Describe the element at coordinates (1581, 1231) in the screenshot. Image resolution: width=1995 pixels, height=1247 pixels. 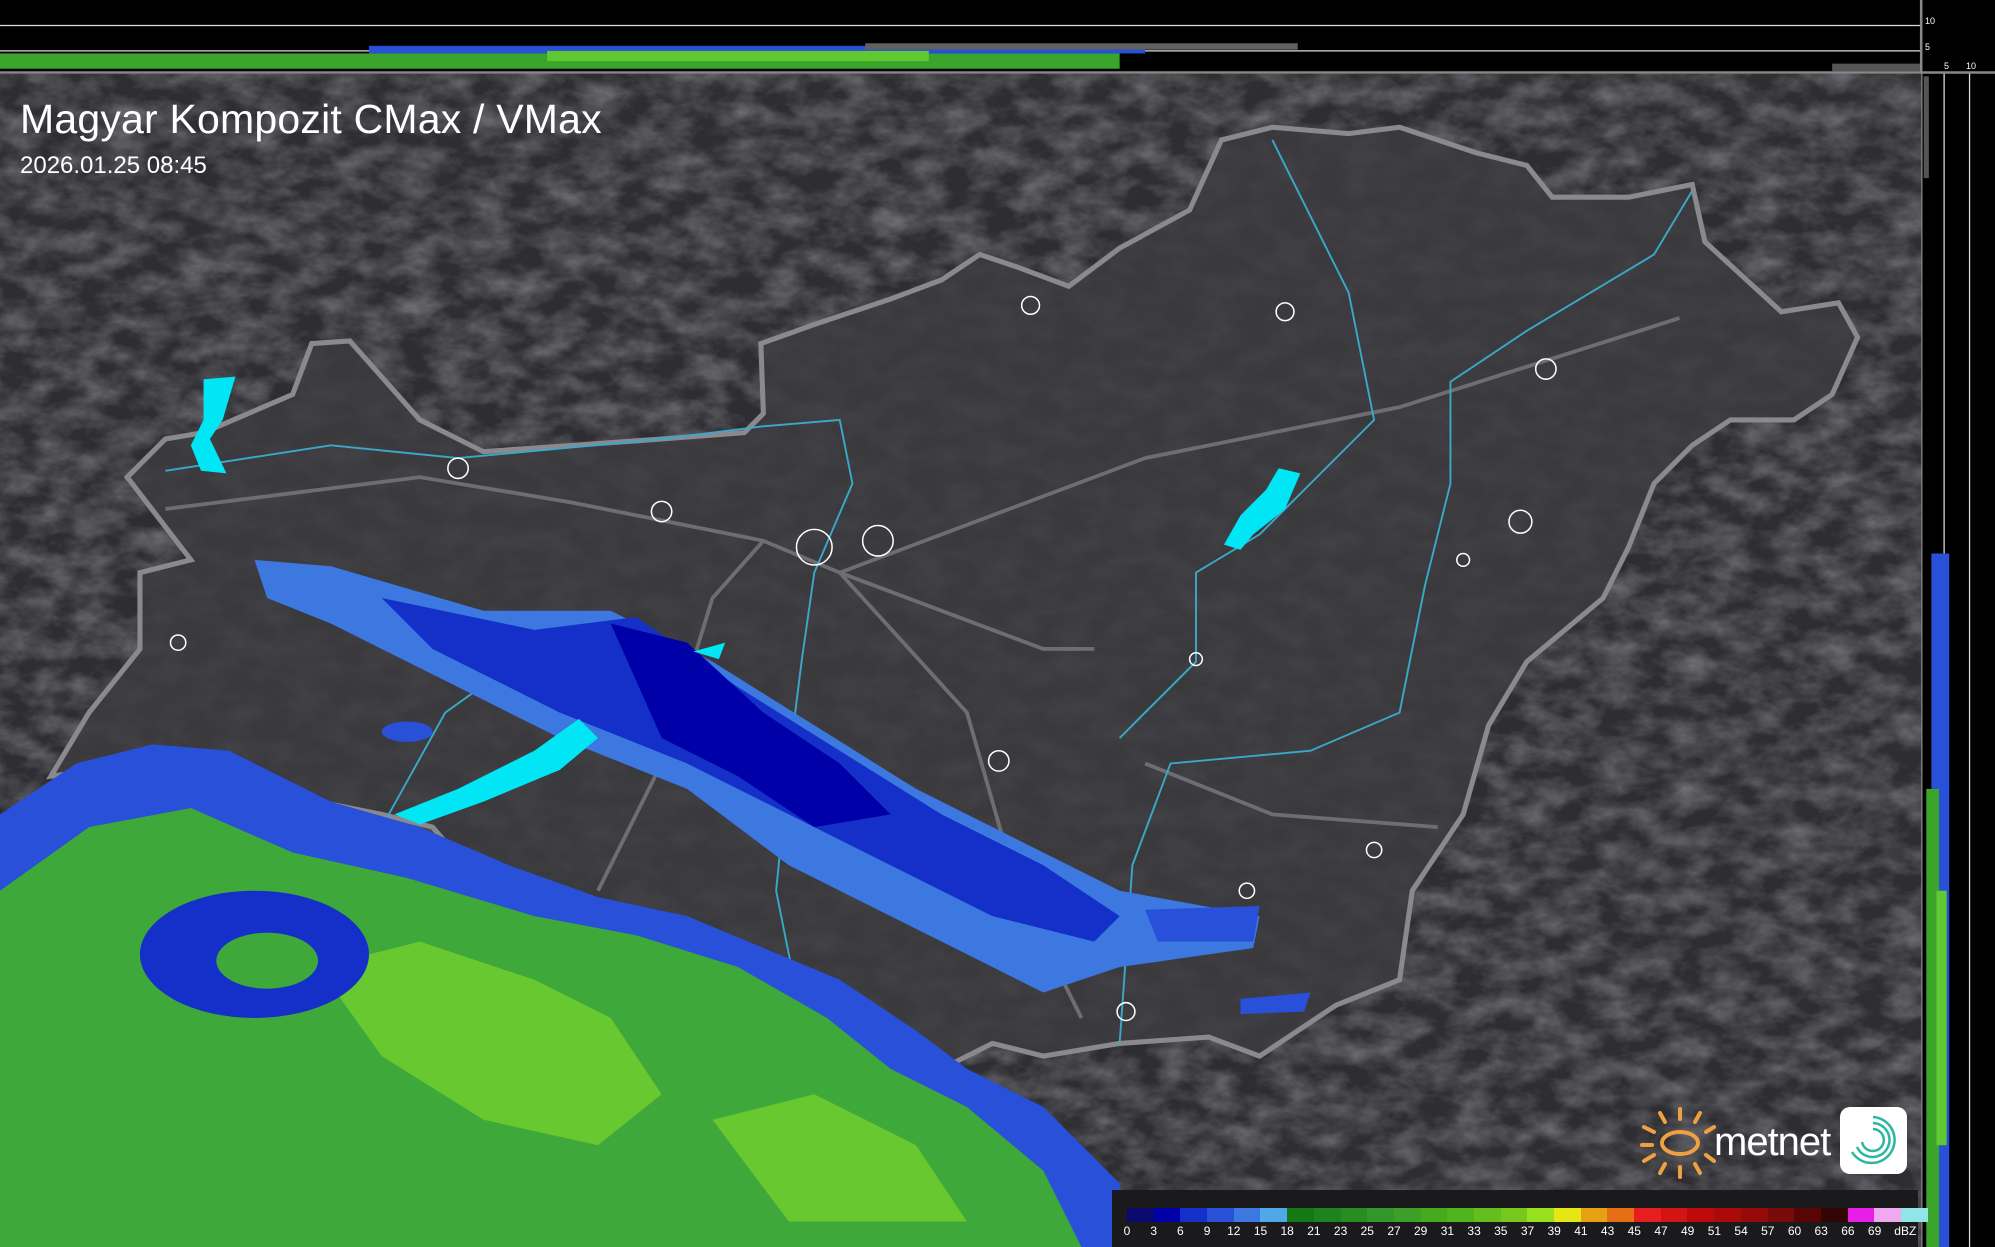
I see `legend-label: 41` at that location.